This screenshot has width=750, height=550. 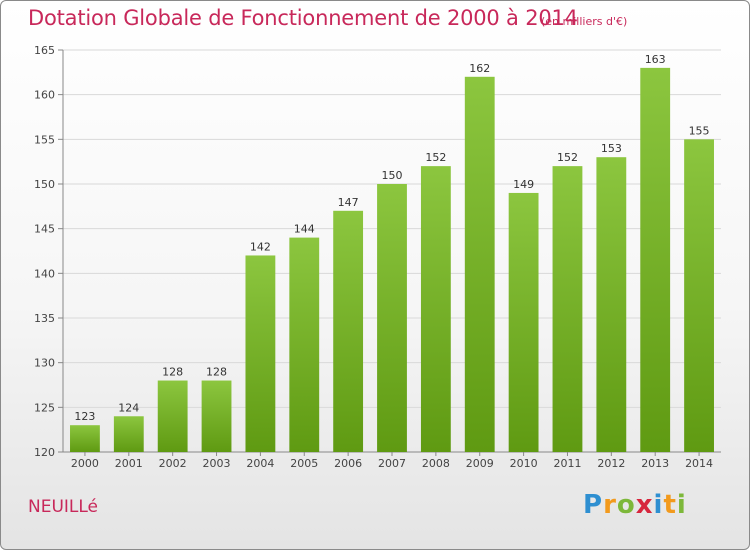 I want to click on data-label-2011: 152, so click(x=567, y=157).